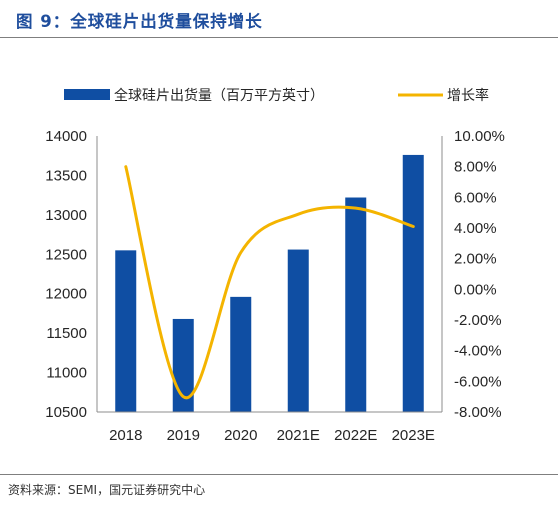 The height and width of the screenshot is (513, 558). I want to click on right-tick-label: 8.00%, so click(475, 167).